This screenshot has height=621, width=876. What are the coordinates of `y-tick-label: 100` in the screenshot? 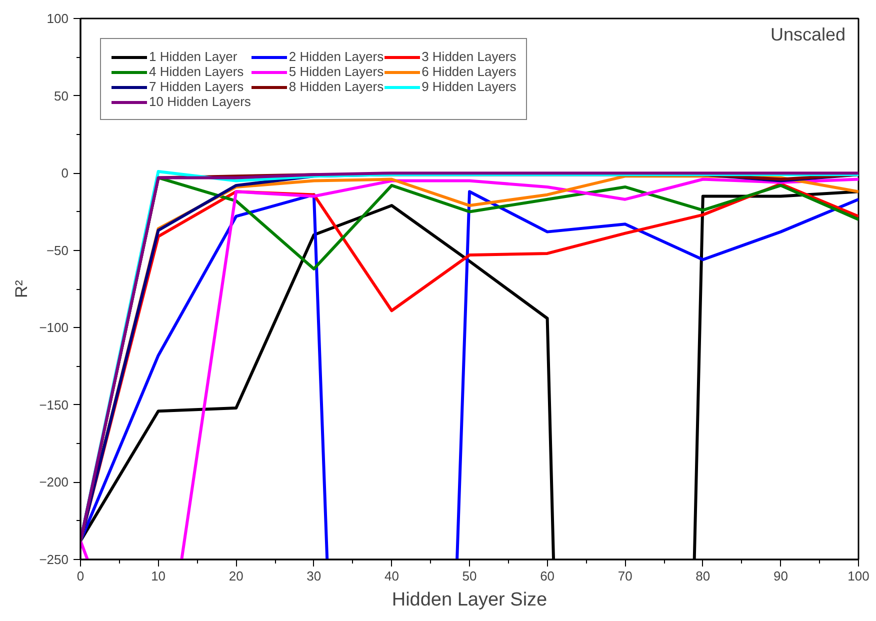 It's located at (57, 18).